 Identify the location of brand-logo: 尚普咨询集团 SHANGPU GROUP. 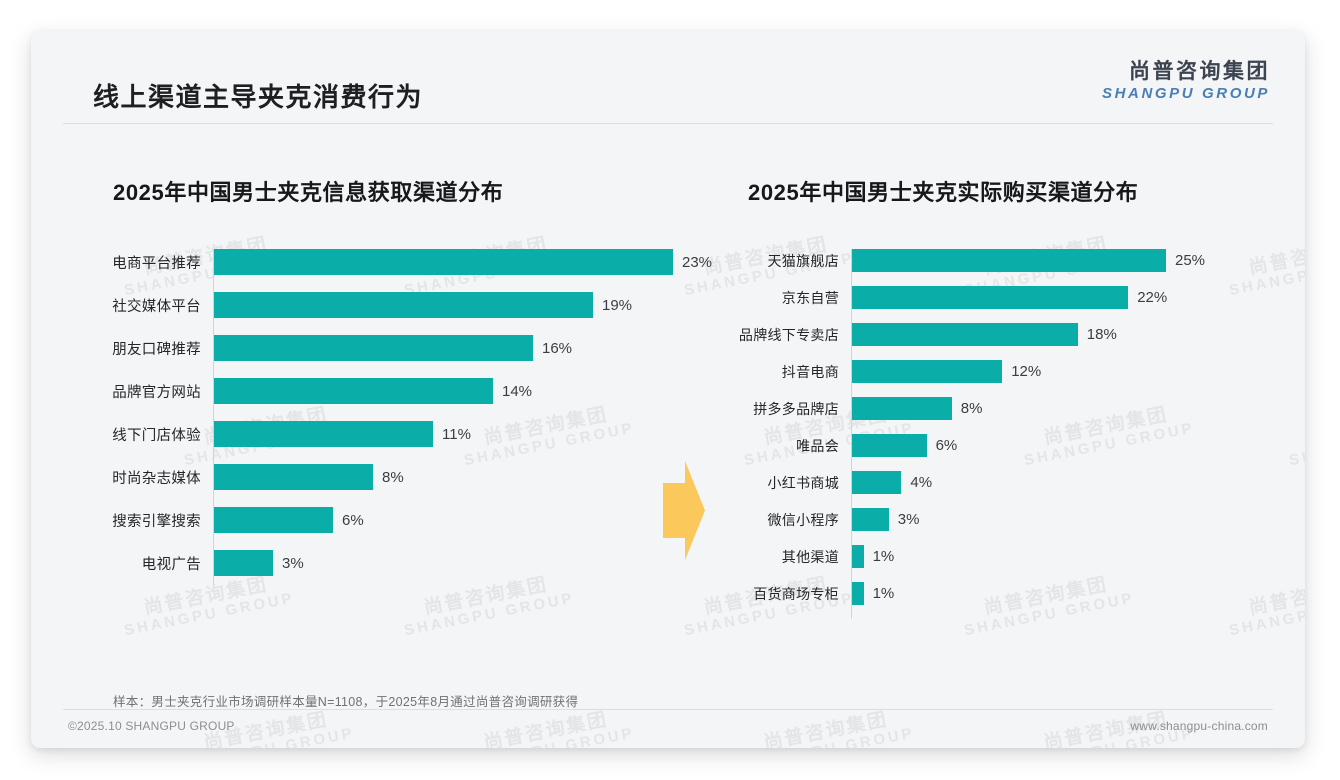
(1186, 82).